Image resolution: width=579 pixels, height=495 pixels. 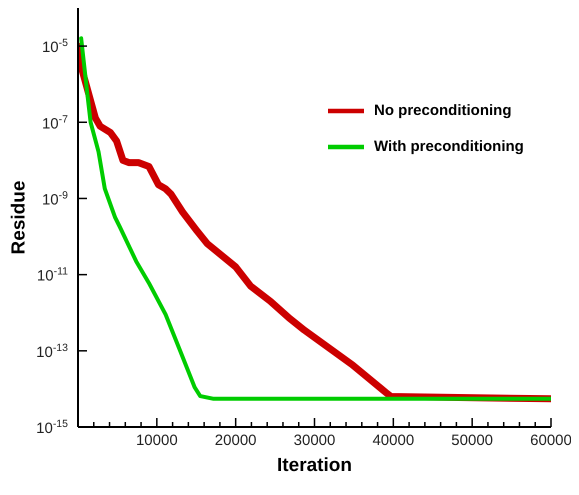 What do you see at coordinates (52, 427) in the screenshot?
I see `y-tick-label: 10$^{-15}$` at bounding box center [52, 427].